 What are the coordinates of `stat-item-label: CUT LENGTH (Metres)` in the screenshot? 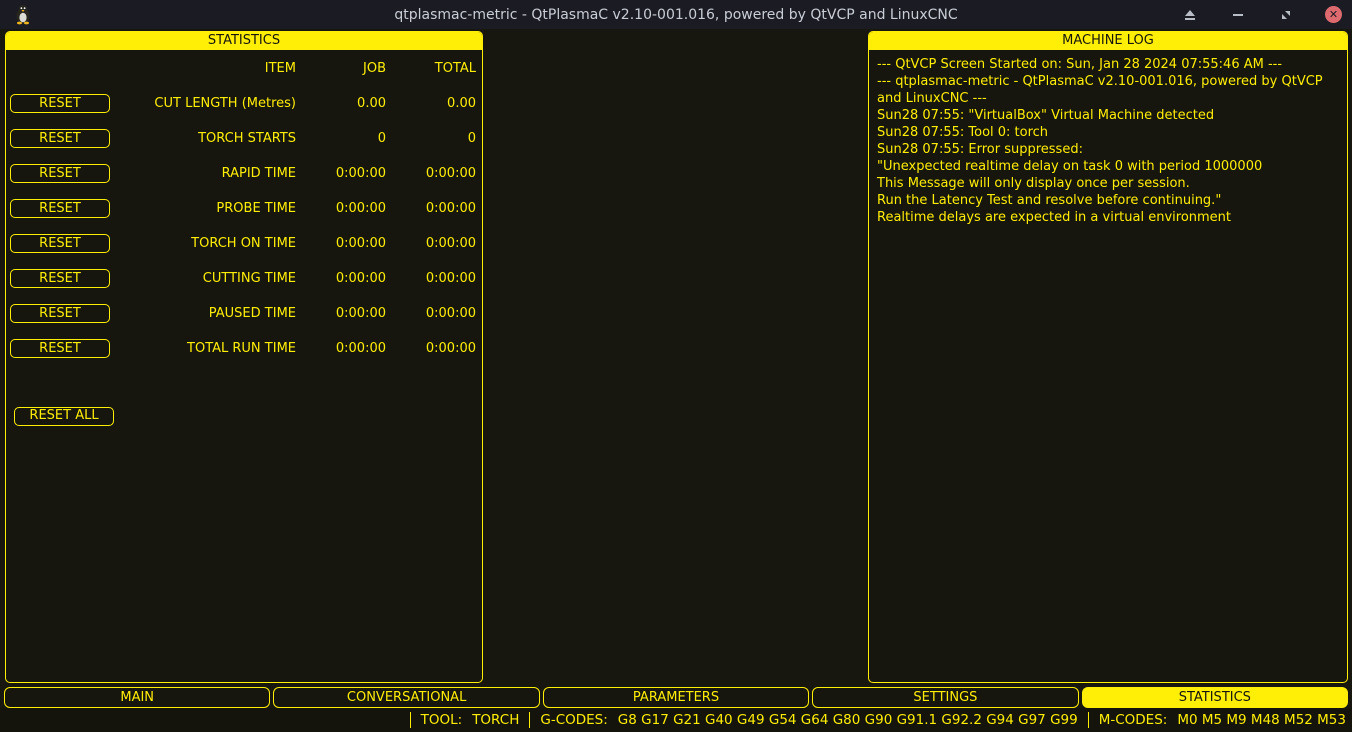 It's located at (225, 103).